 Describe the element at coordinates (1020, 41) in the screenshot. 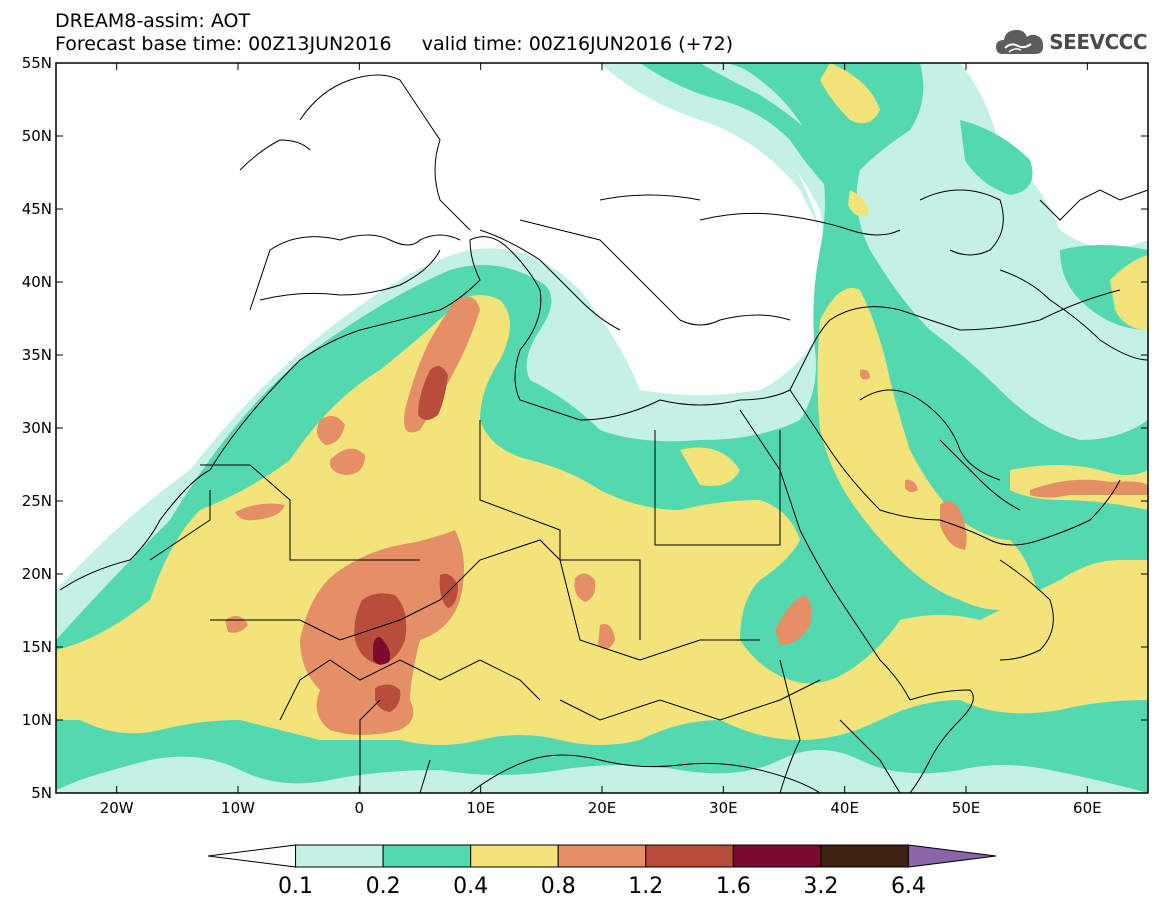

I see `cloud-icon` at that location.